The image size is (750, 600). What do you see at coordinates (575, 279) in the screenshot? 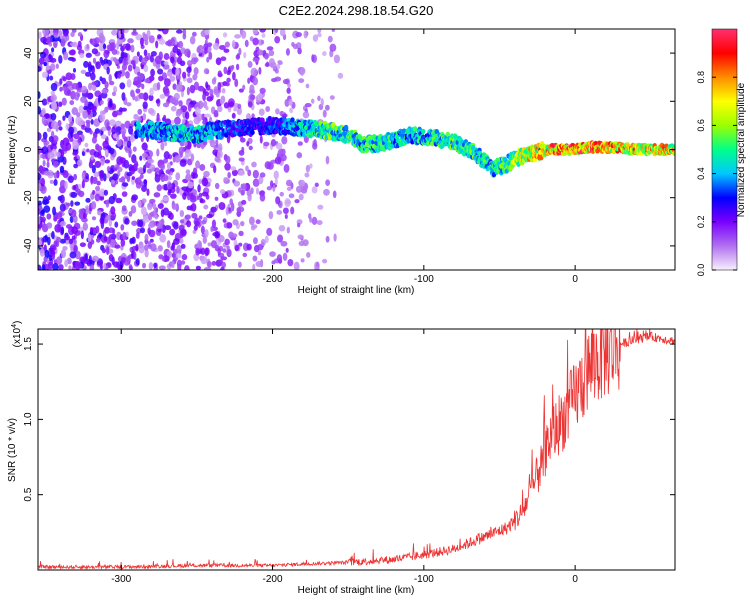
I see `x-tick-label: 0` at bounding box center [575, 279].